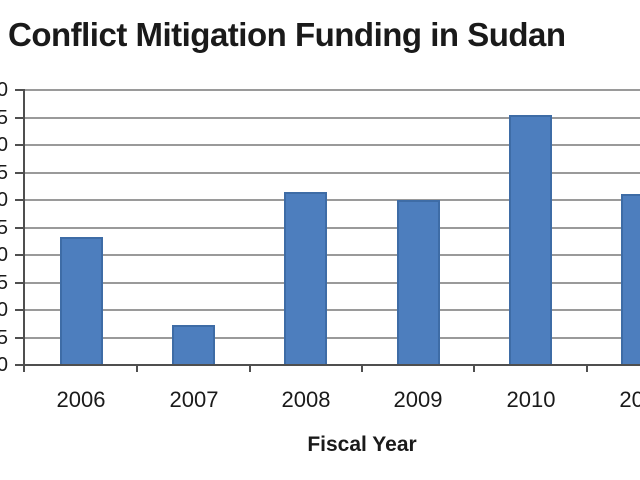 The height and width of the screenshot is (480, 640). Describe the element at coordinates (418, 399) in the screenshot. I see `x-tick-label: 2009` at that location.